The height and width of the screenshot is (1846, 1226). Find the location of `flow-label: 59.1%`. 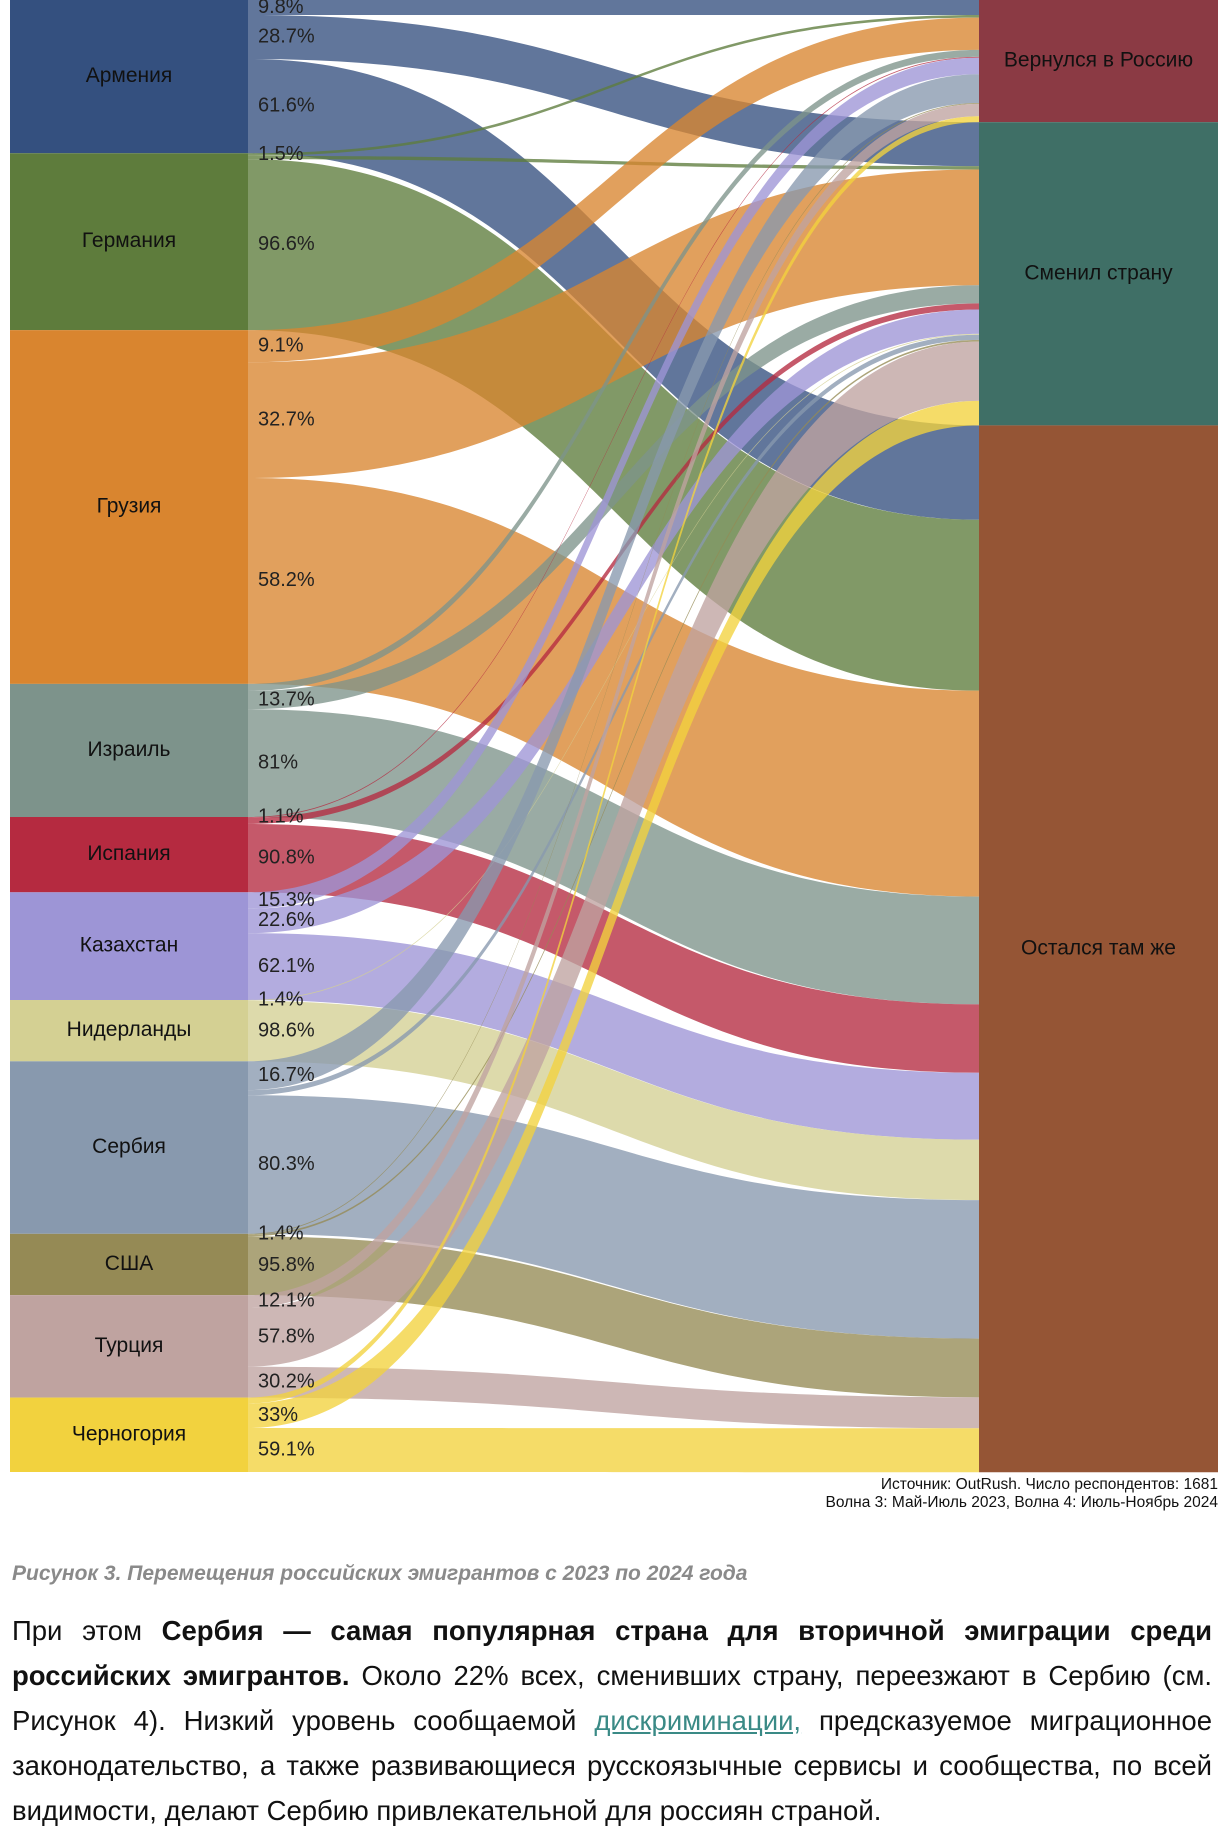

flow-label: 59.1% is located at coordinates (286, 1449).